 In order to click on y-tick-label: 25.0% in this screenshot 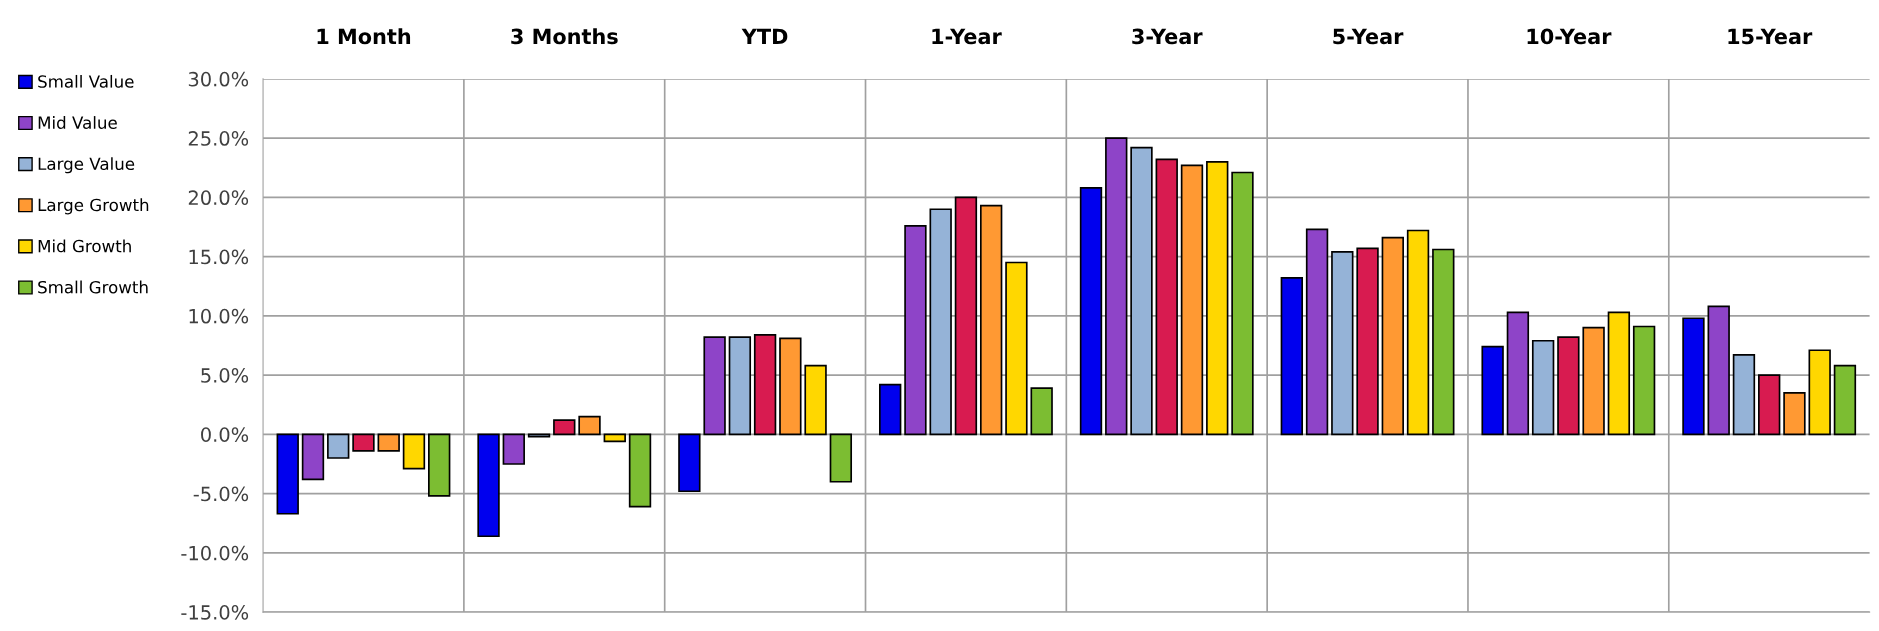, I will do `click(218, 138)`.